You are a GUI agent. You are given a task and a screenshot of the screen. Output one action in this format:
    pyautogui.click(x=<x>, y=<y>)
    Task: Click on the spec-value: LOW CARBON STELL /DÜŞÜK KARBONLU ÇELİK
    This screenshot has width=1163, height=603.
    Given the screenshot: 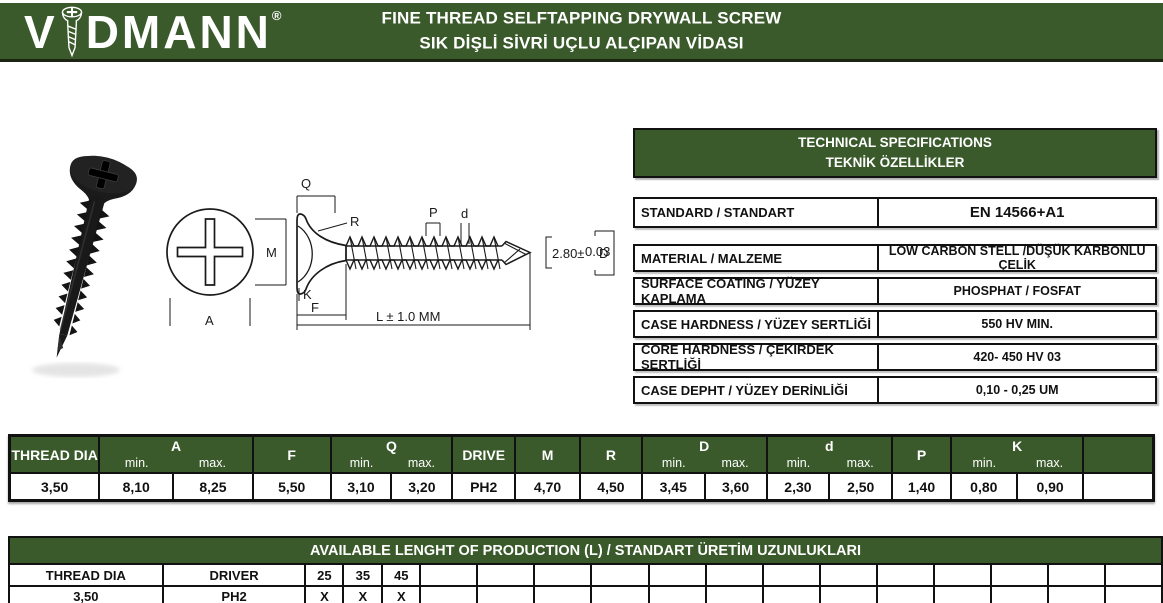 What is the action you would take?
    pyautogui.click(x=1017, y=258)
    